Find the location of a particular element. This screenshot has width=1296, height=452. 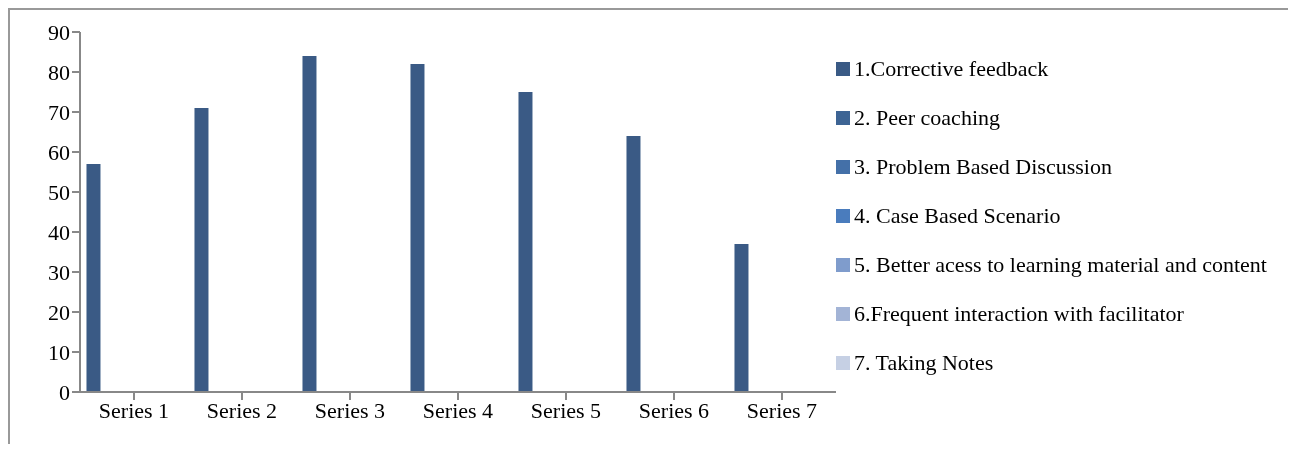

legend-label: 5. Better acess to learning material and content is located at coordinates (1060, 264).